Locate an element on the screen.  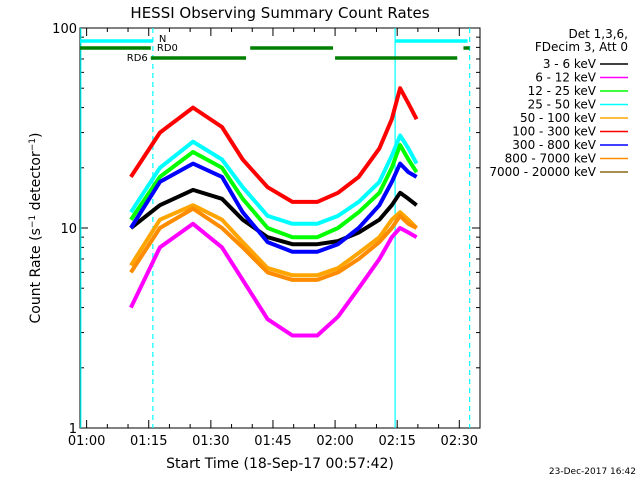
chart-title: HESSI Observing Summary Count Rates is located at coordinates (279, 13).